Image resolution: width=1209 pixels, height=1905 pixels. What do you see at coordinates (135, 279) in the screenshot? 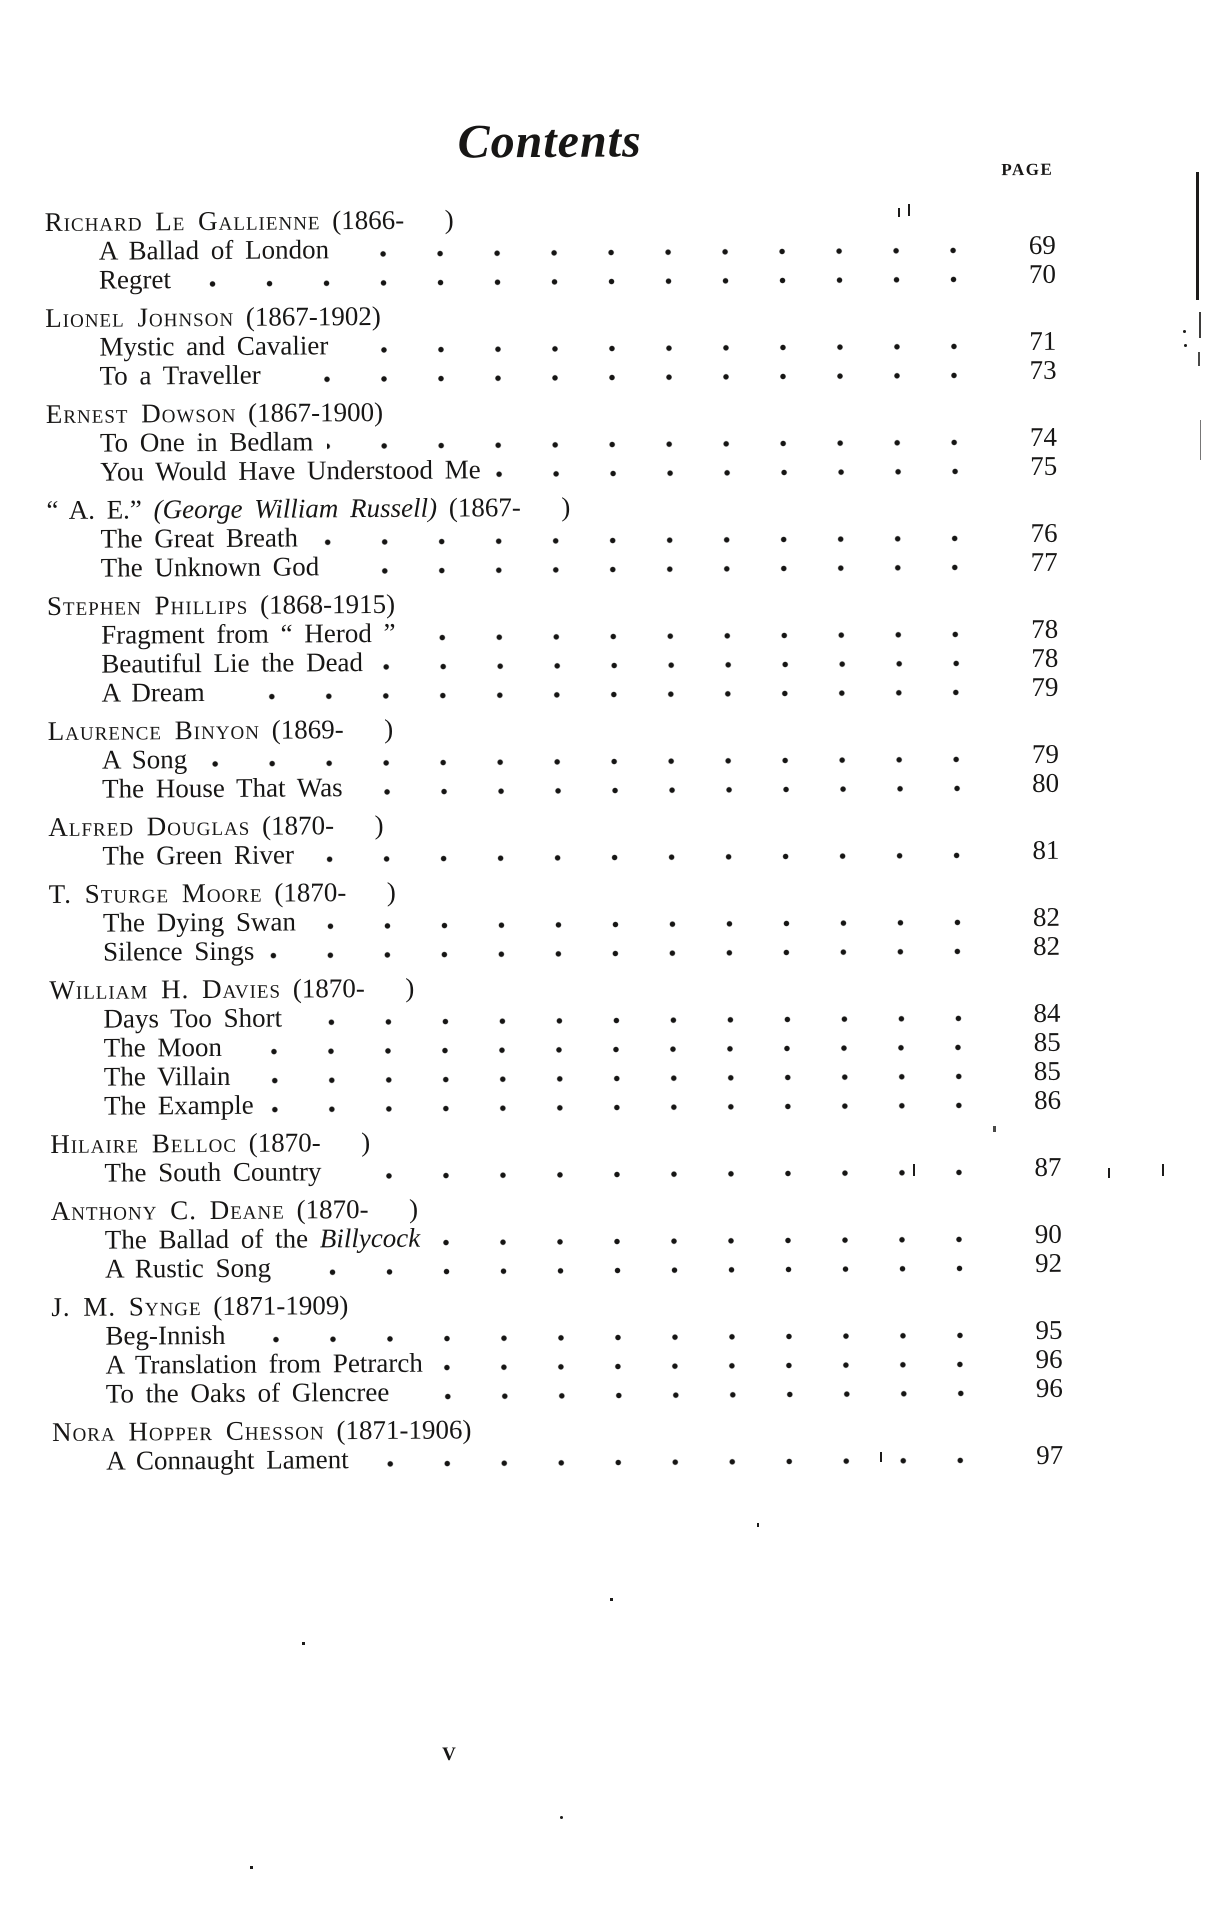
I see `poem-title-text: Regret` at bounding box center [135, 279].